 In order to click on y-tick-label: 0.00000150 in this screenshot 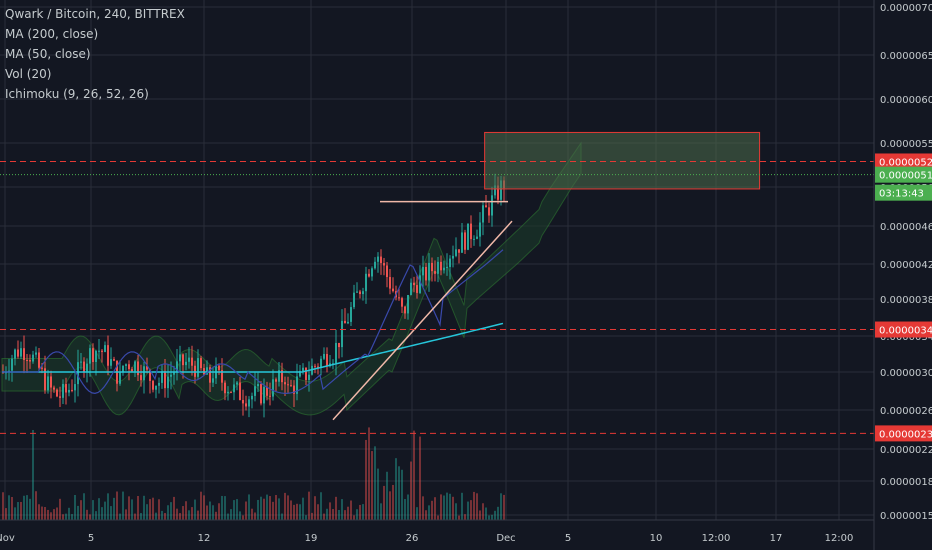, I will do `click(906, 516)`.